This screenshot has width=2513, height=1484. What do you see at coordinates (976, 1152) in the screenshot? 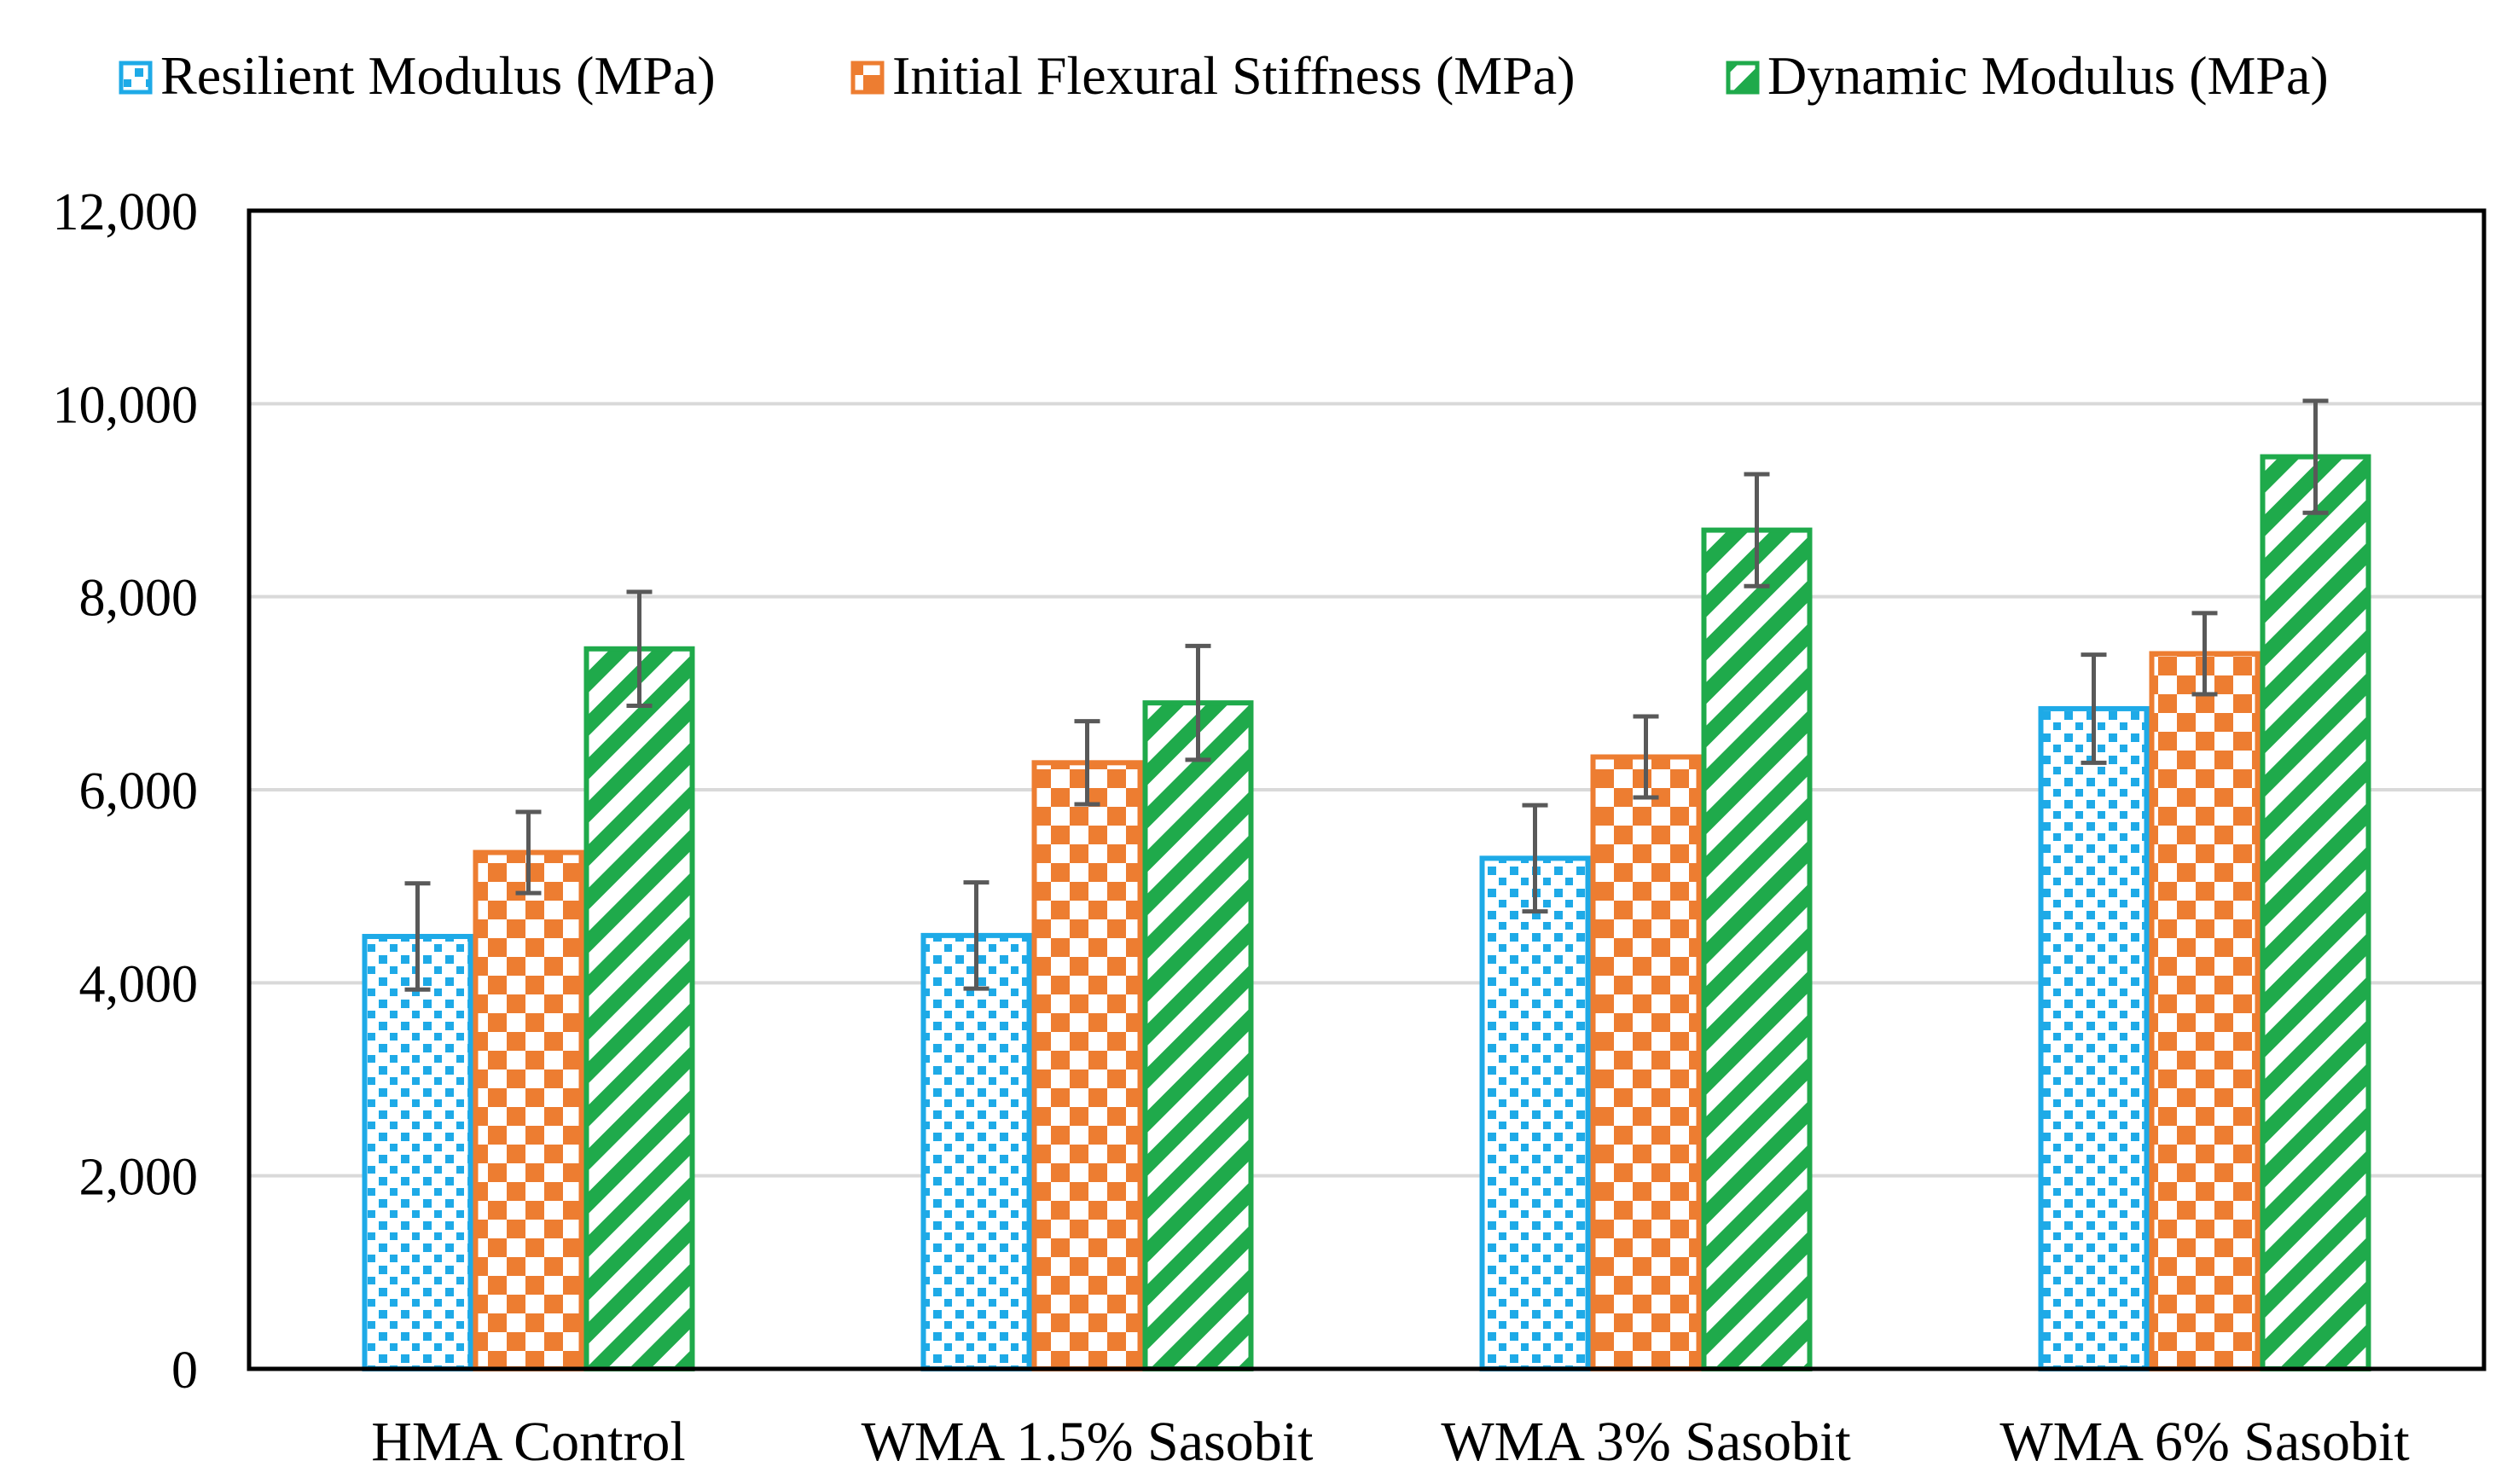
I see `bar-resilient-modulus-mpa-wma-1-5-sasobit` at bounding box center [976, 1152].